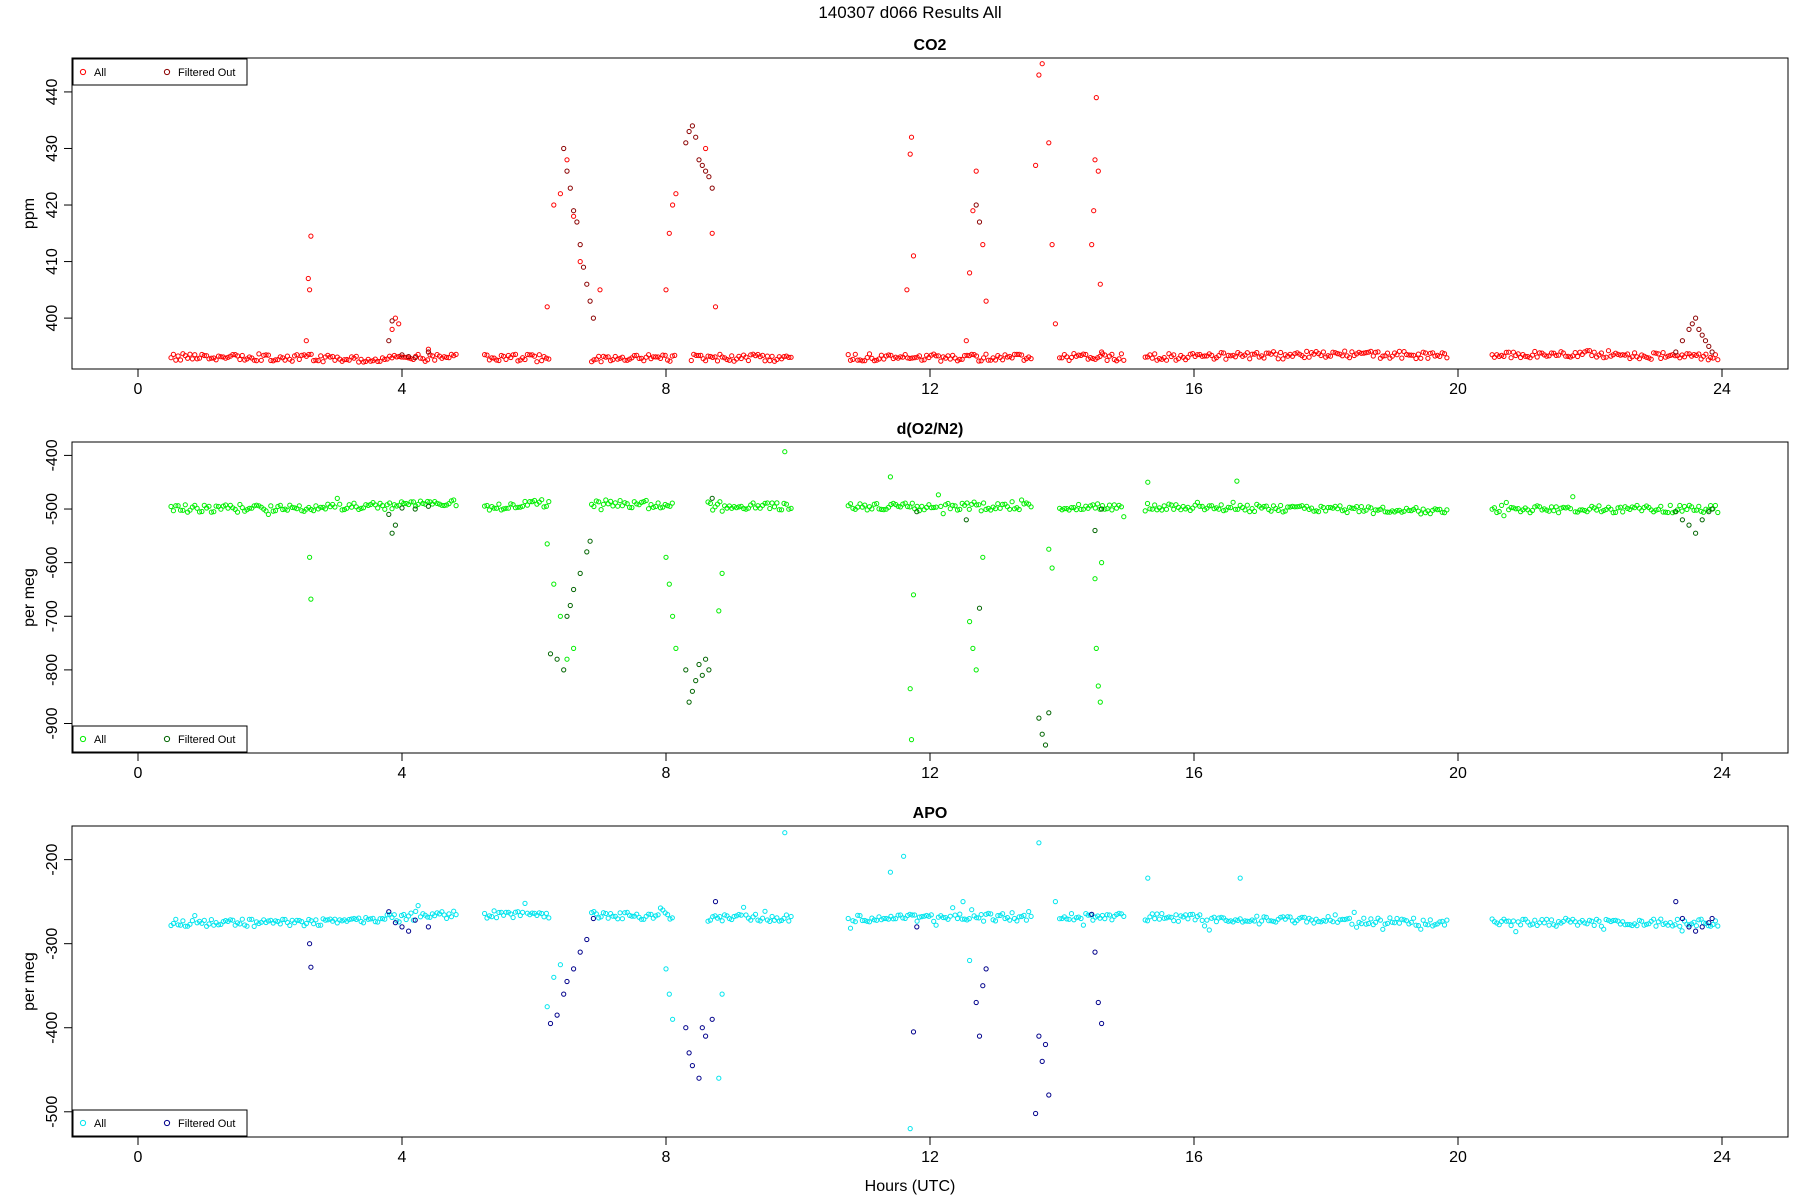 This screenshot has height=1200, width=1800. Describe the element at coordinates (1722, 389) in the screenshot. I see `x-tick-label: 24` at that location.